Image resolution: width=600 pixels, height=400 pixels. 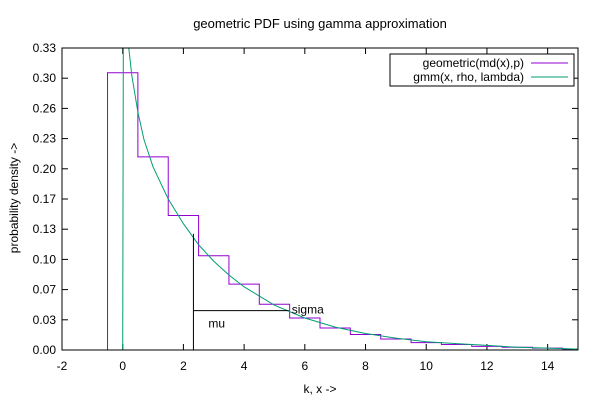 What do you see at coordinates (45, 320) in the screenshot?
I see `y-tick-label: 0.03` at bounding box center [45, 320].